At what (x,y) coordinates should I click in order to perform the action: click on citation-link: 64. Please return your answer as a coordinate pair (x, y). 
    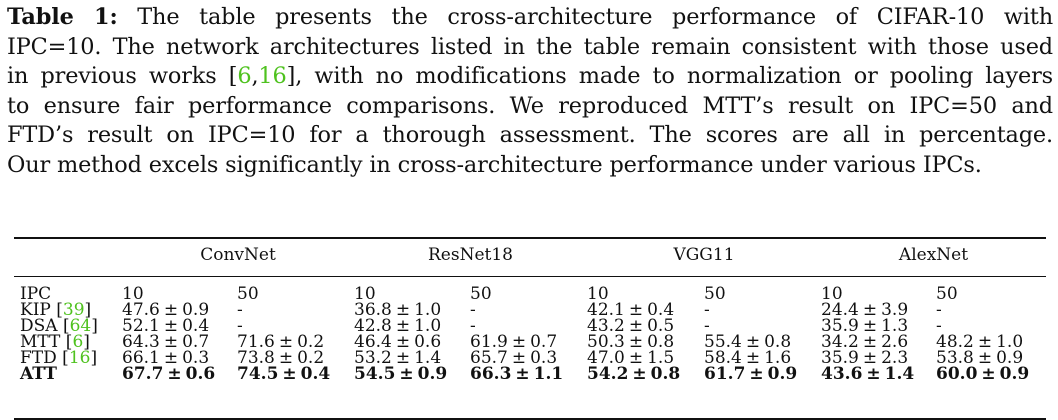
    Looking at the image, I should click on (80, 326).